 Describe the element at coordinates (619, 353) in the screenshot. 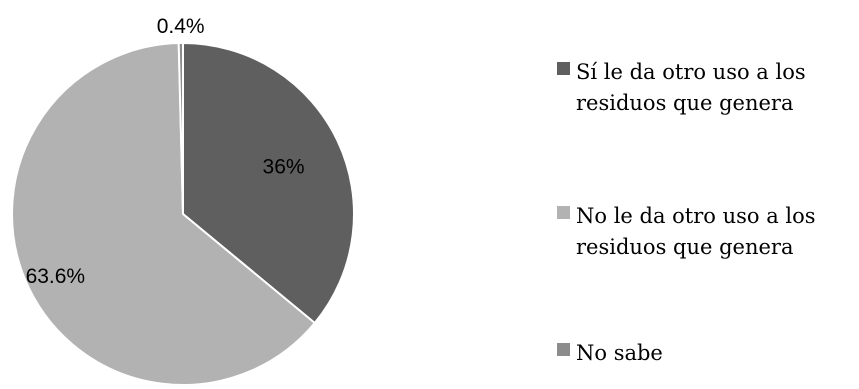

I see `legend-label-3: No sabe` at that location.